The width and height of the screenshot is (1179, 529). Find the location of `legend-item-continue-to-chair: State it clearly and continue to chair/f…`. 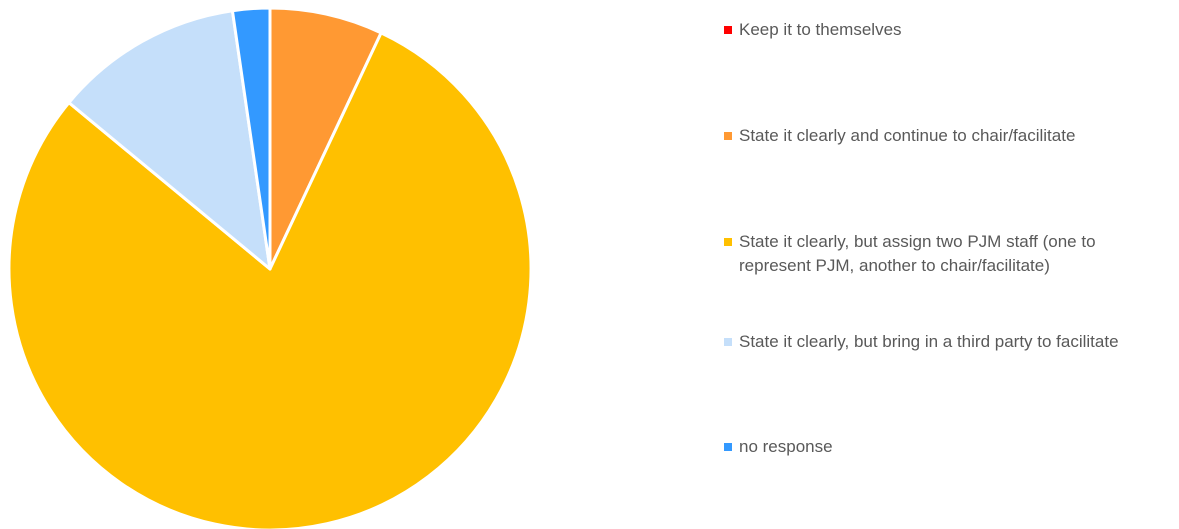

legend-item-continue-to-chair: State it clearly and continue to chair/f… is located at coordinates (944, 136).